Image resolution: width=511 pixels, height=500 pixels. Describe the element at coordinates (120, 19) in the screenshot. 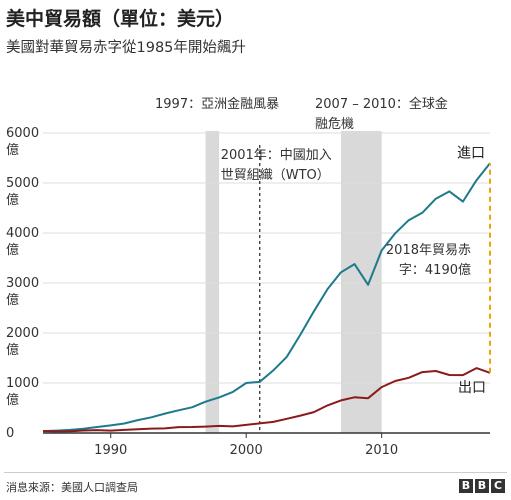

I see `chart-title: 美中貿易額（單位：美元）` at that location.